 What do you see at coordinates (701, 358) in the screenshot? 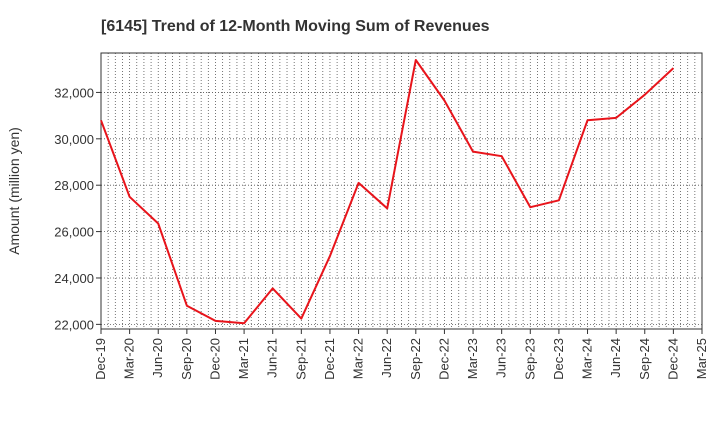
I see `x-tick-label: Mar-25` at bounding box center [701, 358].